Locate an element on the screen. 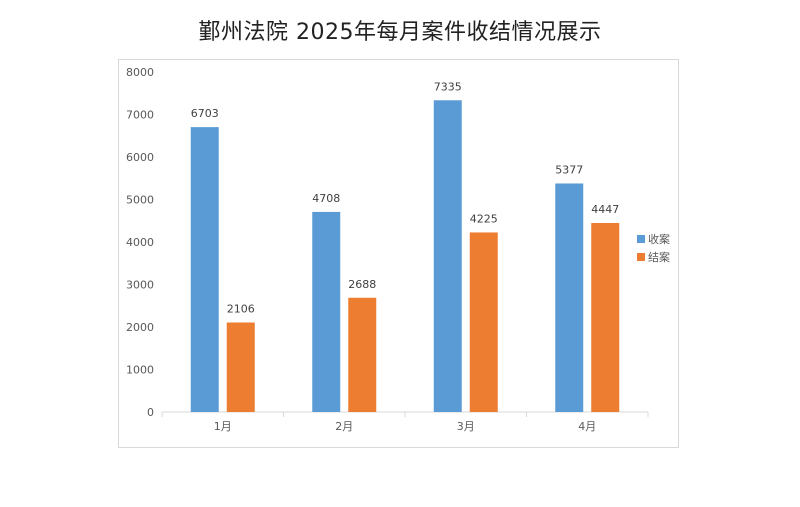 The width and height of the screenshot is (800, 507). data-label: 4708 is located at coordinates (326, 198).